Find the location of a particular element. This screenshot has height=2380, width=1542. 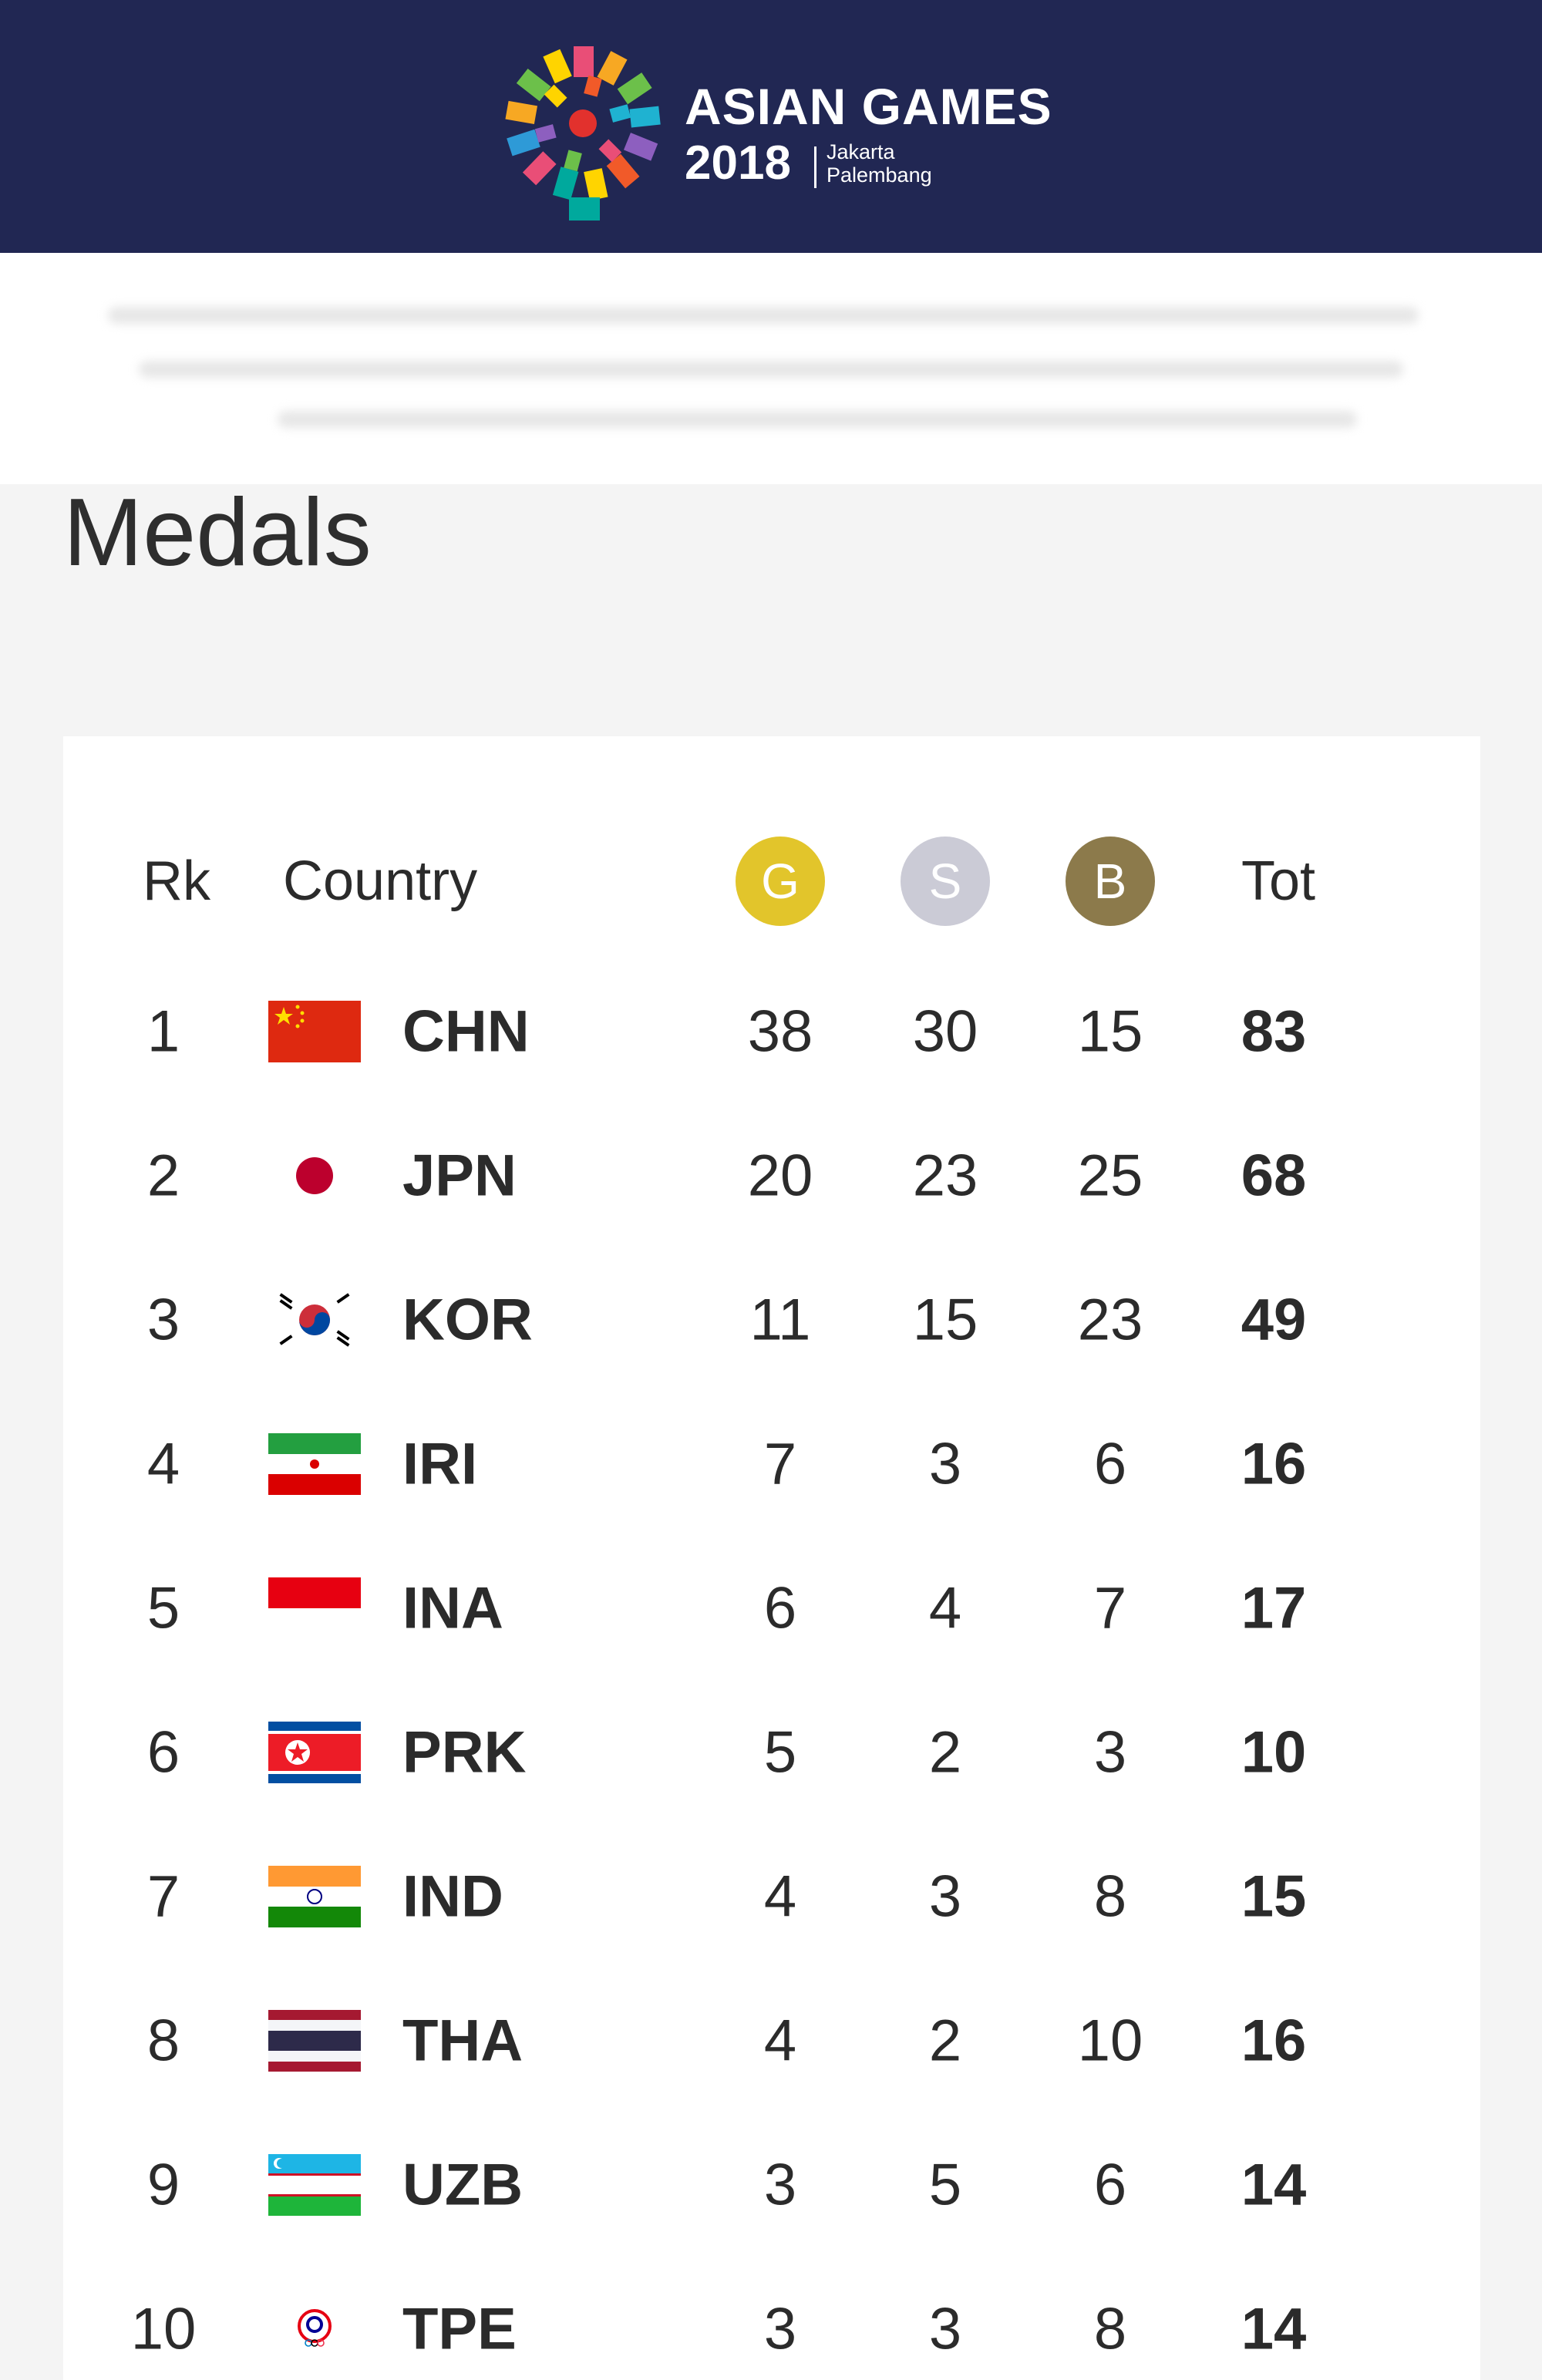

gold-count: 11 is located at coordinates (780, 1320).